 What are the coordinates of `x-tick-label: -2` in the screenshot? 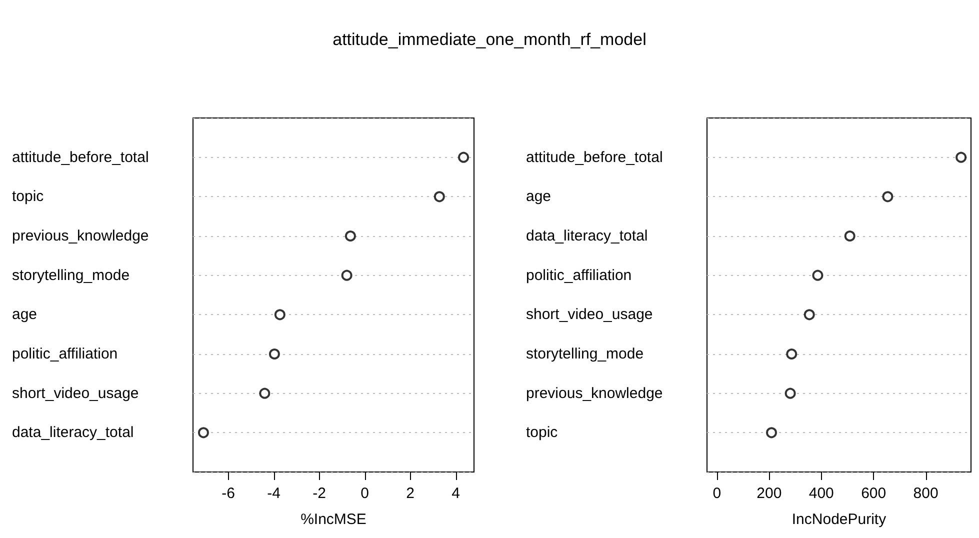 It's located at (319, 493).